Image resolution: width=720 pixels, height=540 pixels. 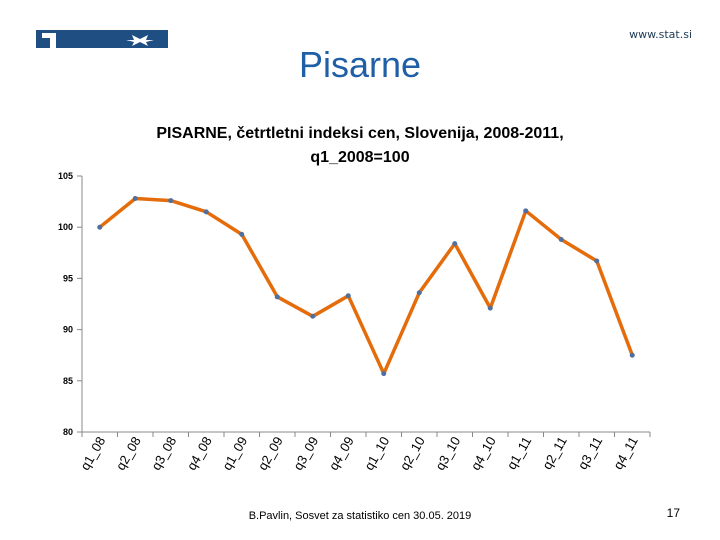 What do you see at coordinates (519, 453) in the screenshot?
I see `x-tick-label: q1_11` at bounding box center [519, 453].